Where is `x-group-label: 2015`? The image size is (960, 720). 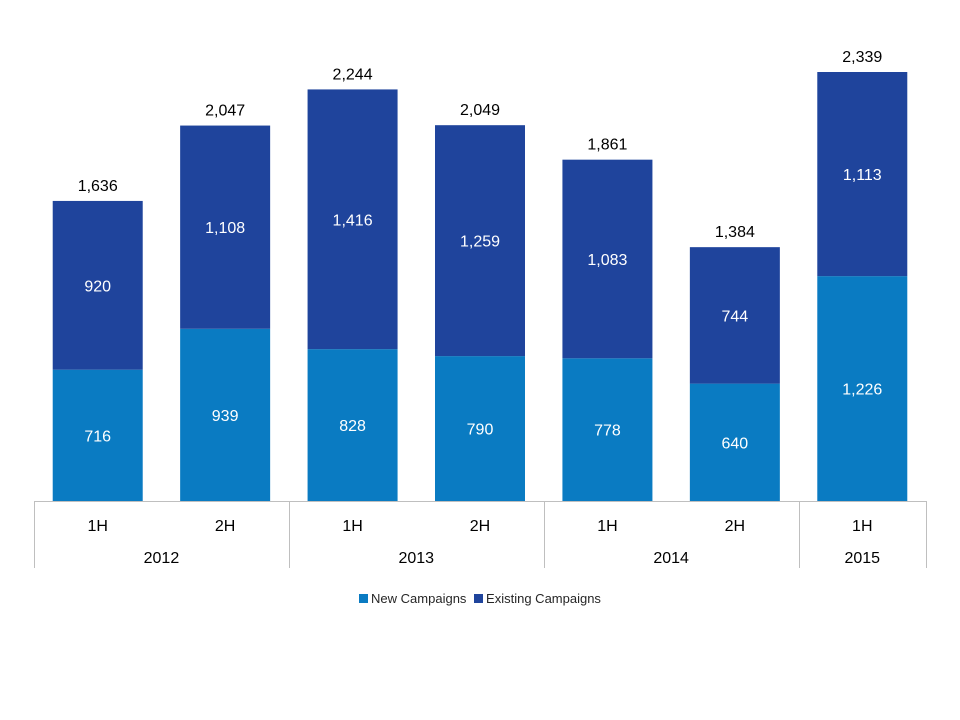 x-group-label: 2015 is located at coordinates (862, 558).